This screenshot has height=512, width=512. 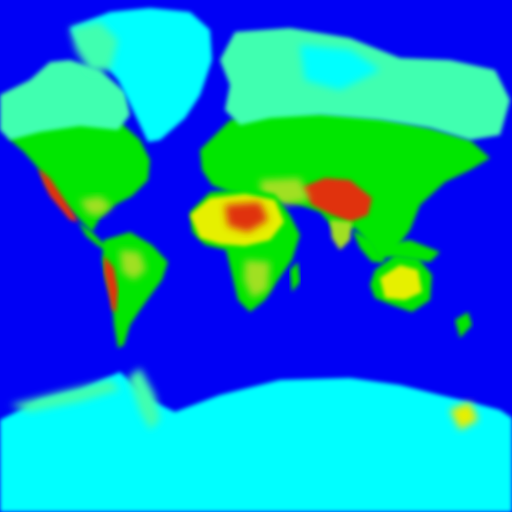 I want to click on arctic-north-america, so click(x=65, y=100).